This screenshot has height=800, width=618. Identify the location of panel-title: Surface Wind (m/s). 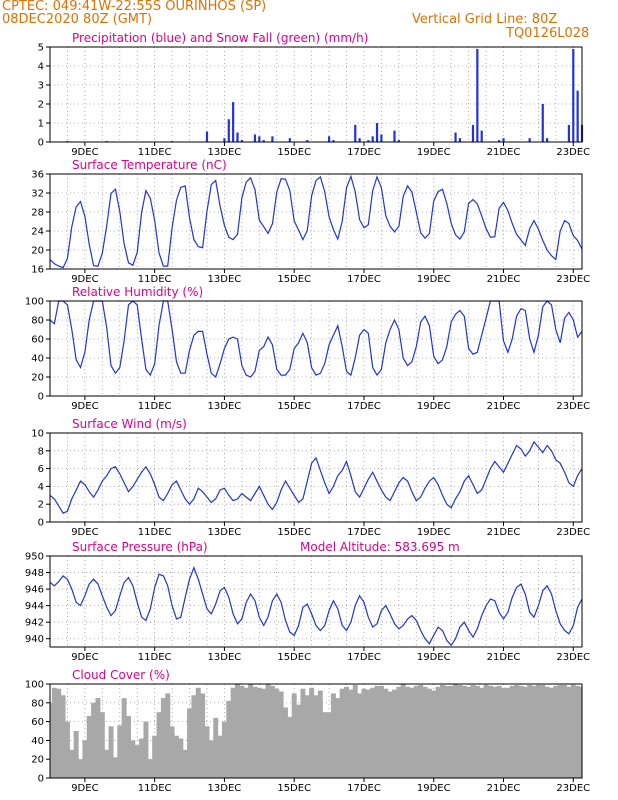
(129, 424).